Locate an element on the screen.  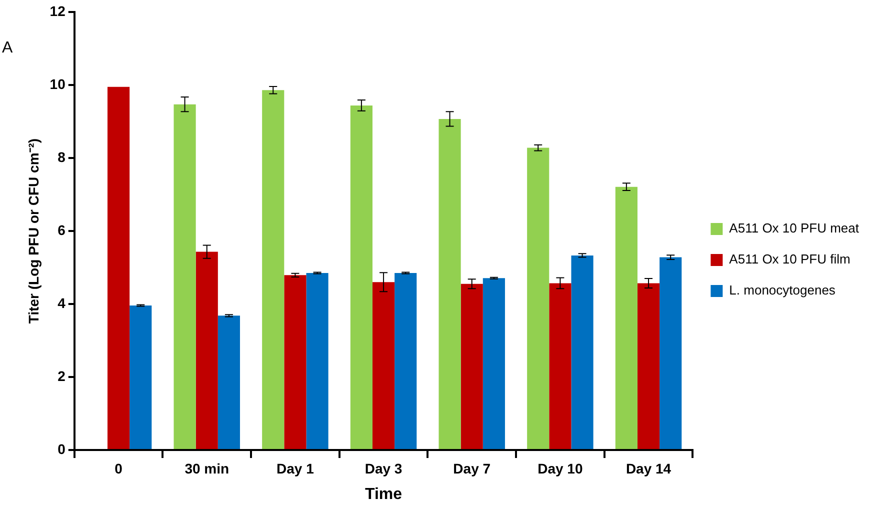
x-tick-label: Day 3 is located at coordinates (383, 468).